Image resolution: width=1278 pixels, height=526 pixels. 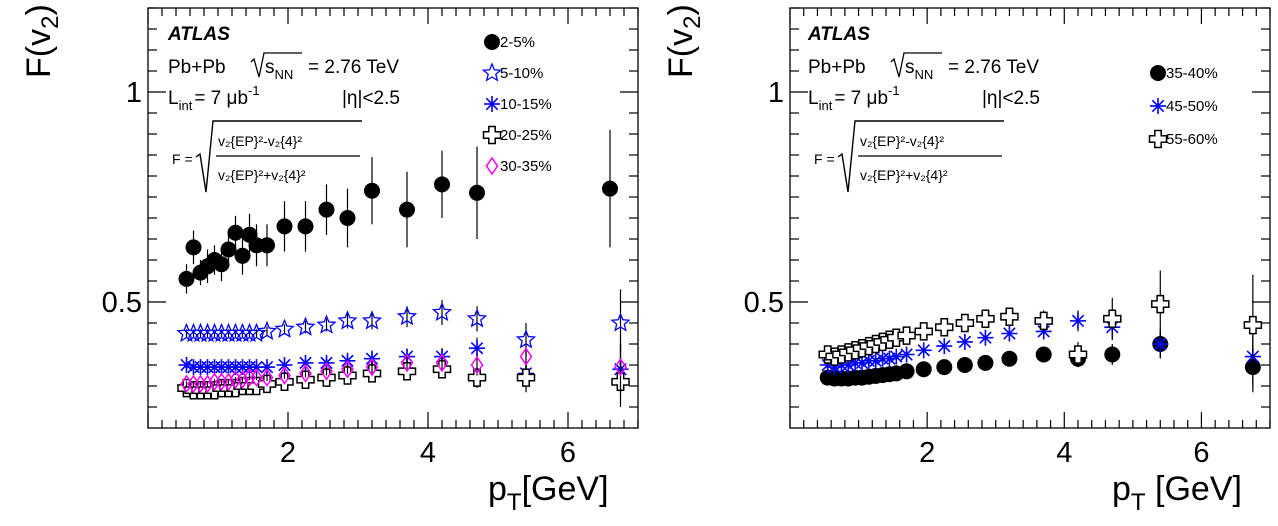 I want to click on legend-entry: 35-40%, so click(x=1184, y=73).